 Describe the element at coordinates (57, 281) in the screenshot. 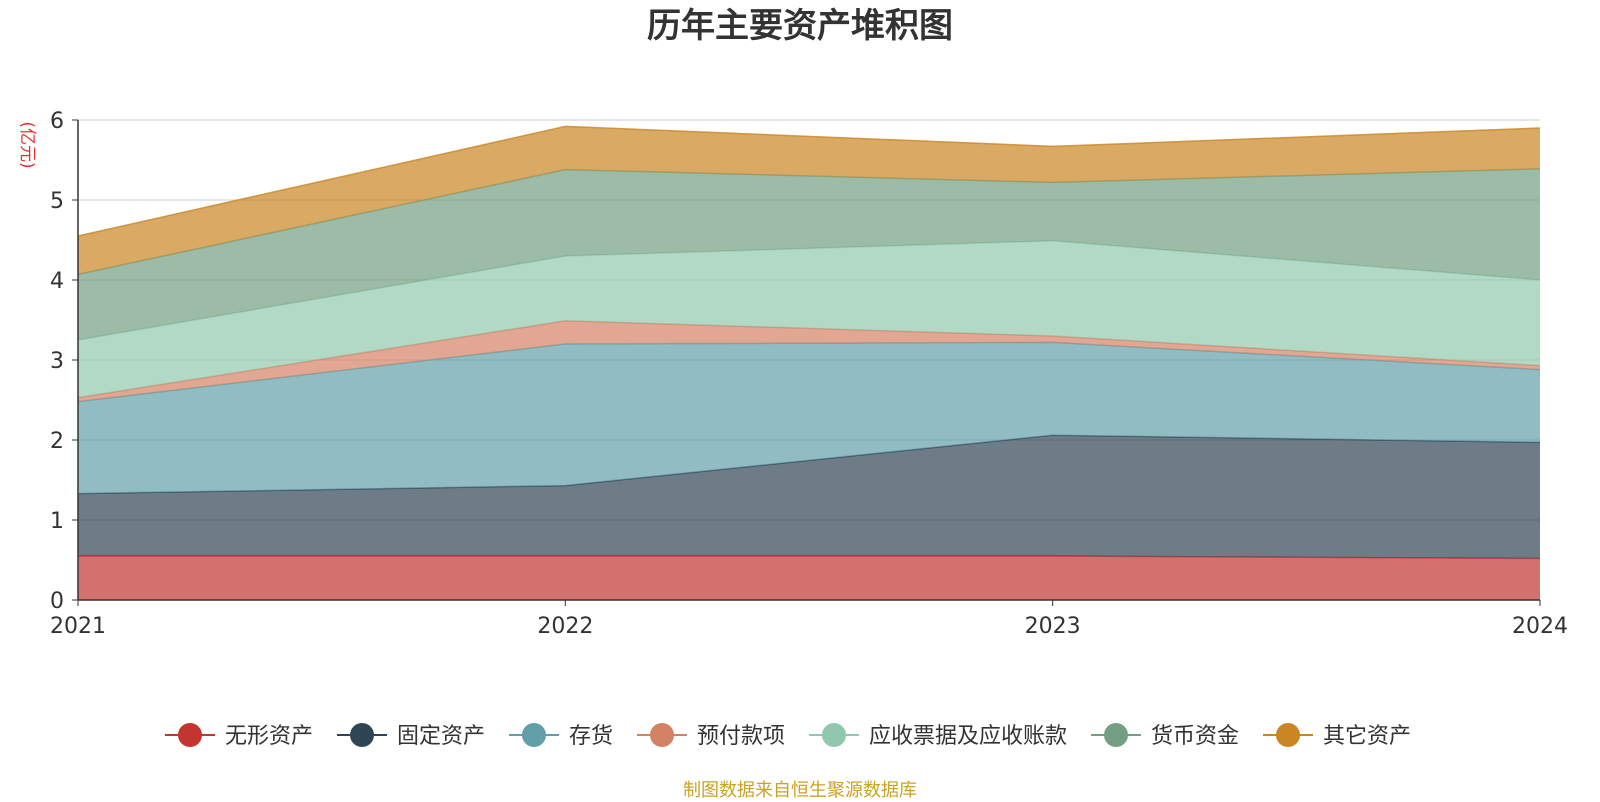

I see `y-tick-label: 4` at that location.